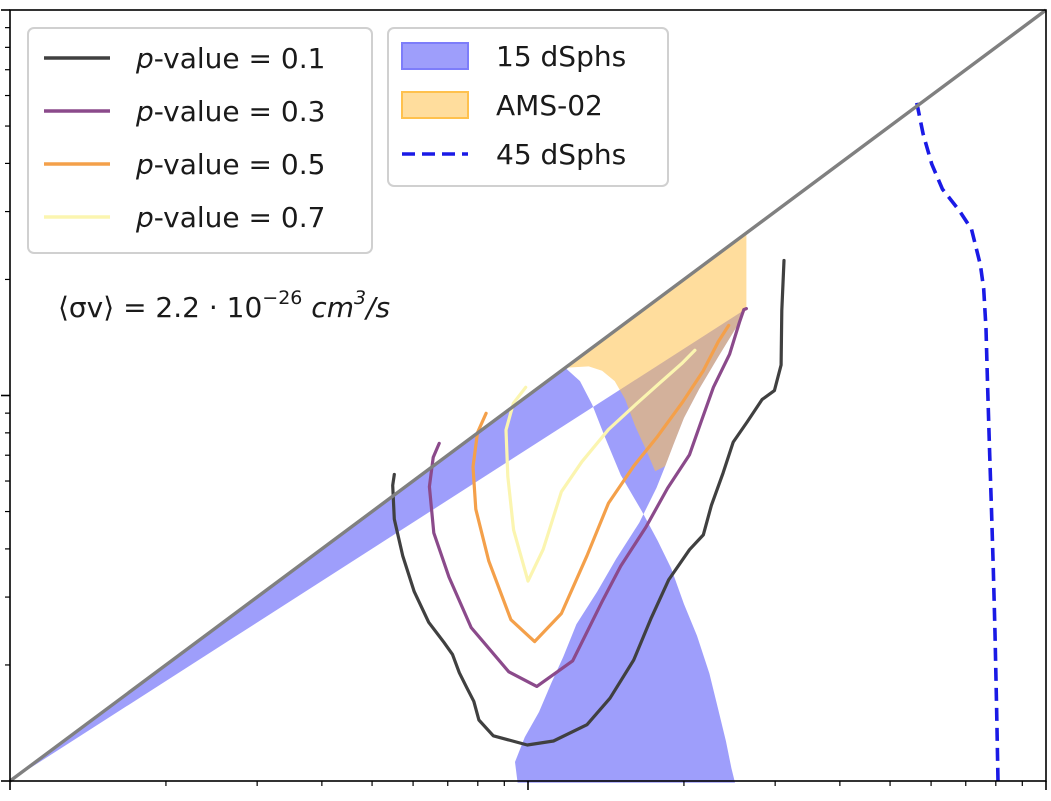 The image size is (1051, 801). I want to click on legend-contours-box, so click(200, 140).